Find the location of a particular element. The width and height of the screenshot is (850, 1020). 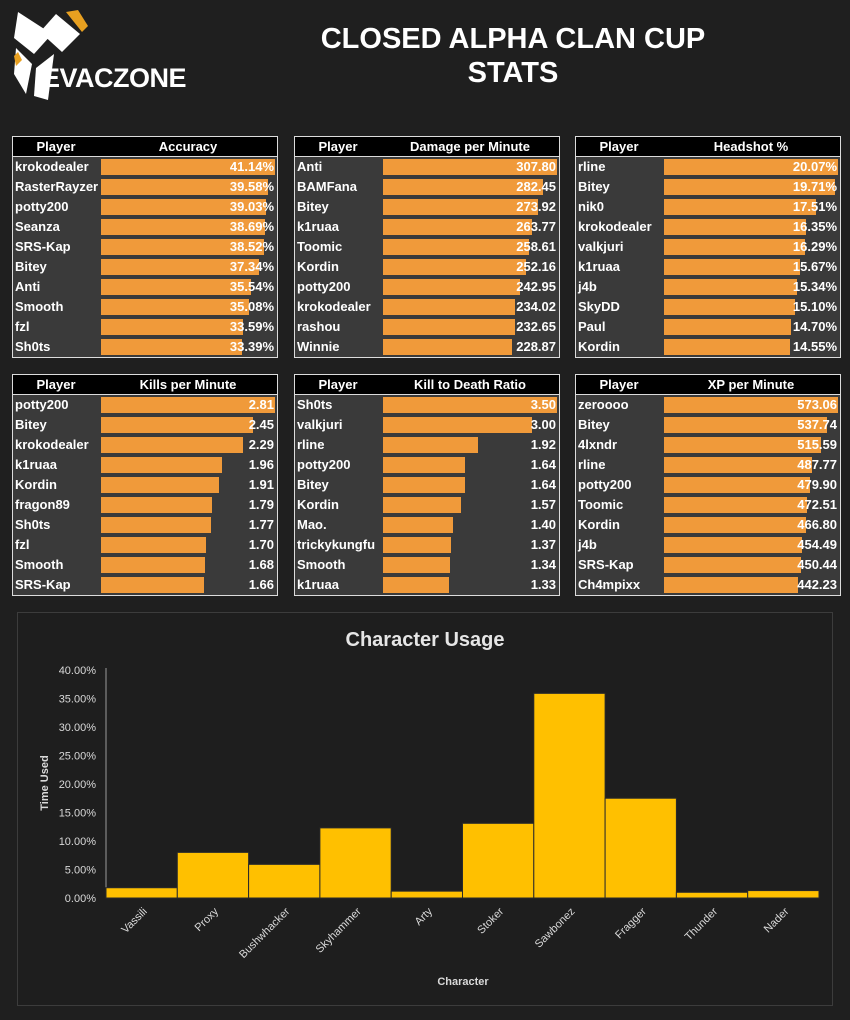

metric-column-header: Accuracy is located at coordinates (188, 146).